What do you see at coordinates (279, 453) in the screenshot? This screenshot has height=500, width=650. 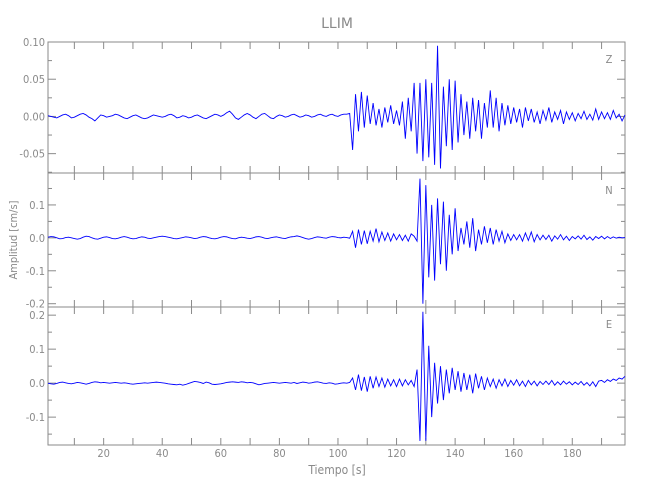 I see `x-tick-label: 80` at bounding box center [279, 453].